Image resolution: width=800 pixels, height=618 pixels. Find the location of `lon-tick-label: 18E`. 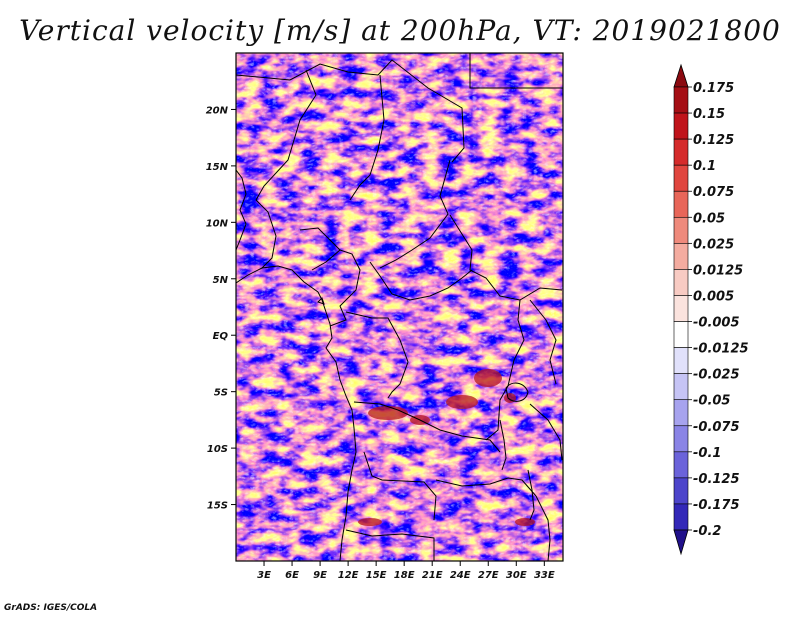

lon-tick-label: 18E is located at coordinates (404, 575).